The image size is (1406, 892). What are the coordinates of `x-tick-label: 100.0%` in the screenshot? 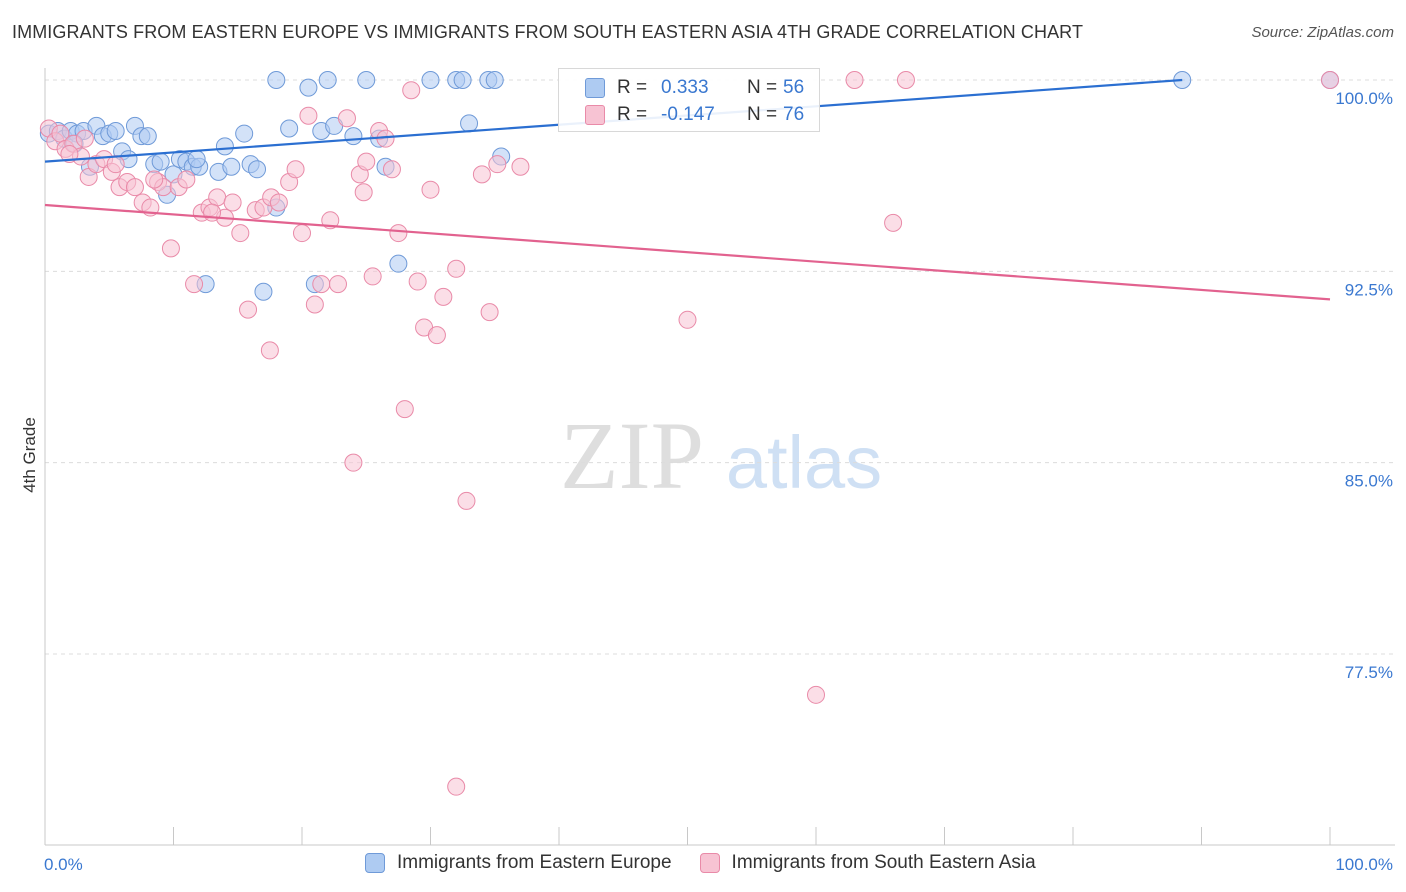 It's located at (1364, 864).